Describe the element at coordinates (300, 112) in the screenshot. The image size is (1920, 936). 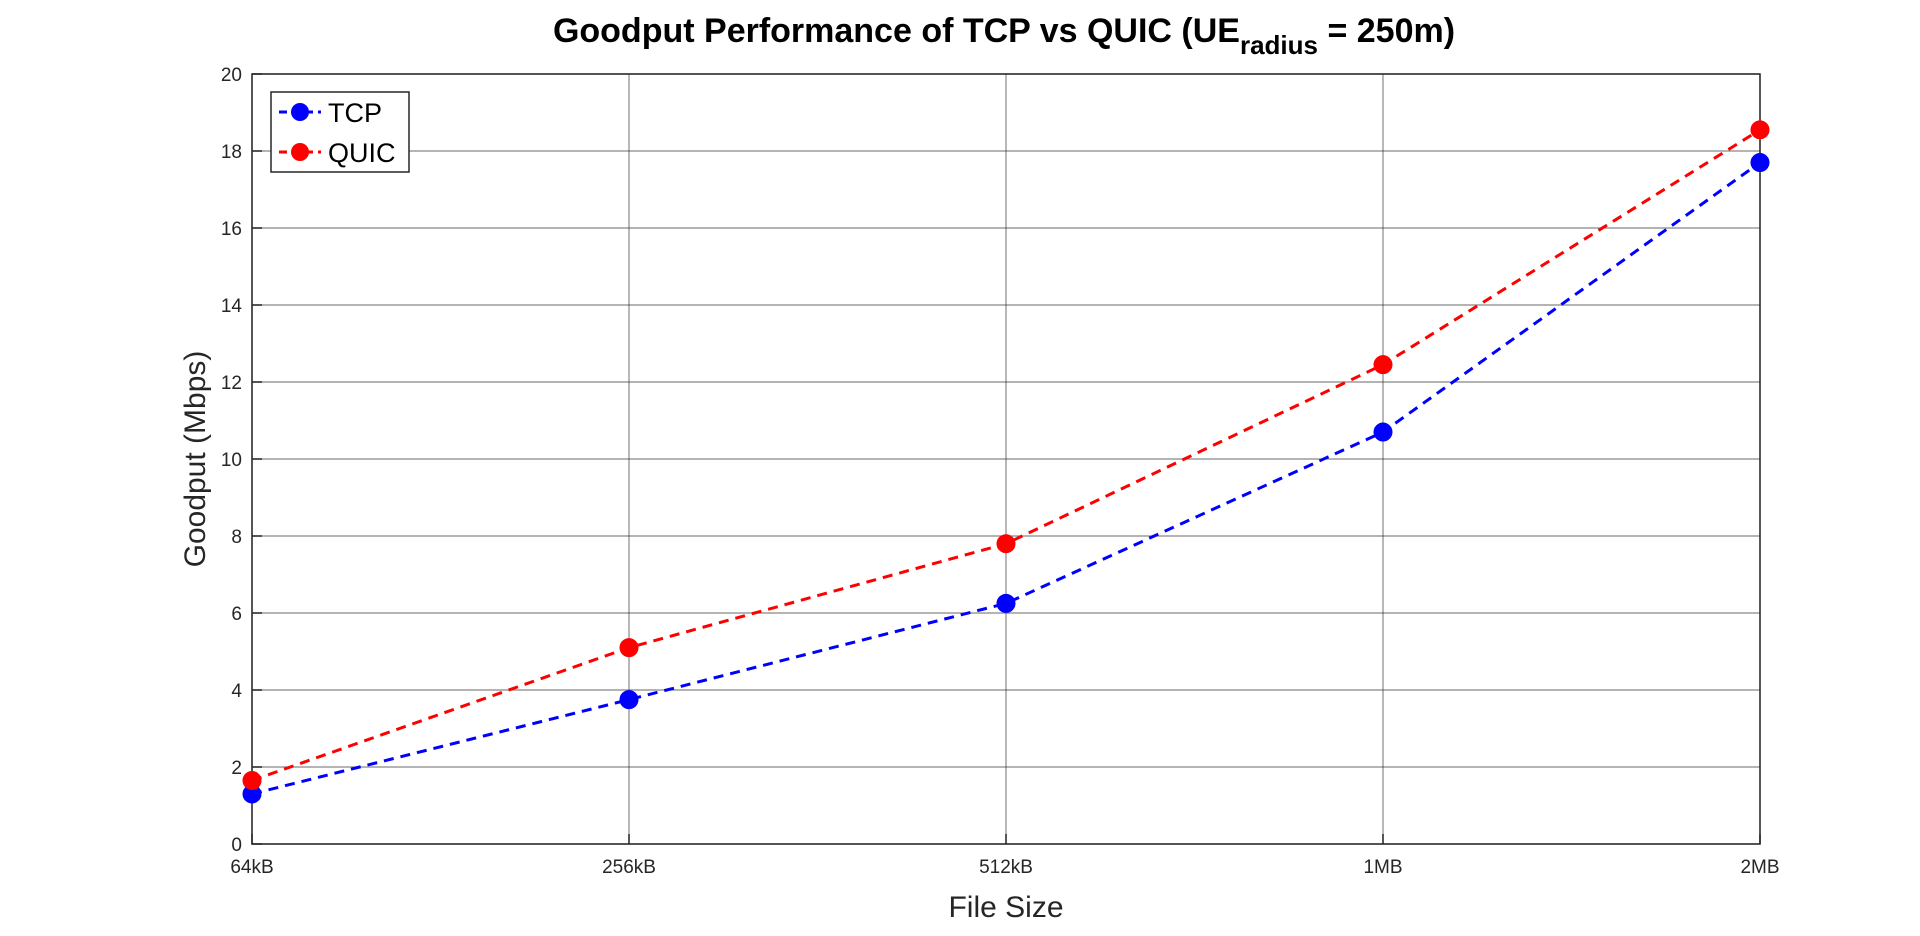
I see `legend-marker-tcp` at that location.